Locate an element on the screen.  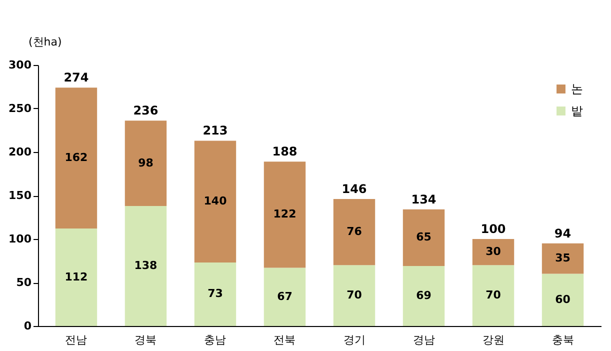
x-tick-label: 충북 is located at coordinates (563, 340).